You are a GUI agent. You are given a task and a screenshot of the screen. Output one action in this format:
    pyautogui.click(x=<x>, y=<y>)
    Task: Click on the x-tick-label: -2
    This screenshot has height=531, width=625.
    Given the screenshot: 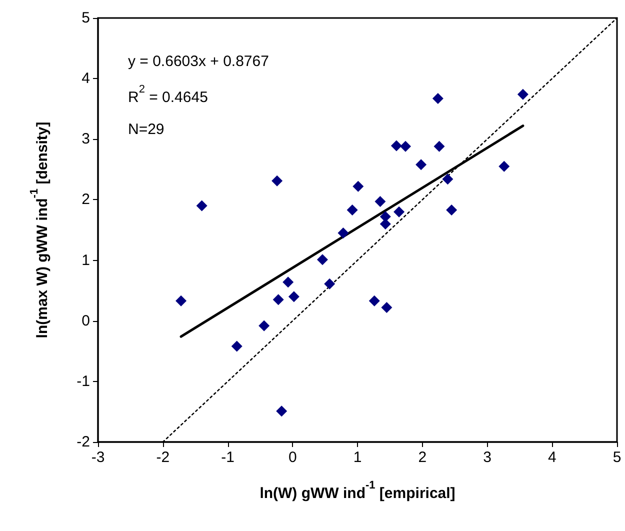 What is the action you would take?
    pyautogui.click(x=163, y=457)
    